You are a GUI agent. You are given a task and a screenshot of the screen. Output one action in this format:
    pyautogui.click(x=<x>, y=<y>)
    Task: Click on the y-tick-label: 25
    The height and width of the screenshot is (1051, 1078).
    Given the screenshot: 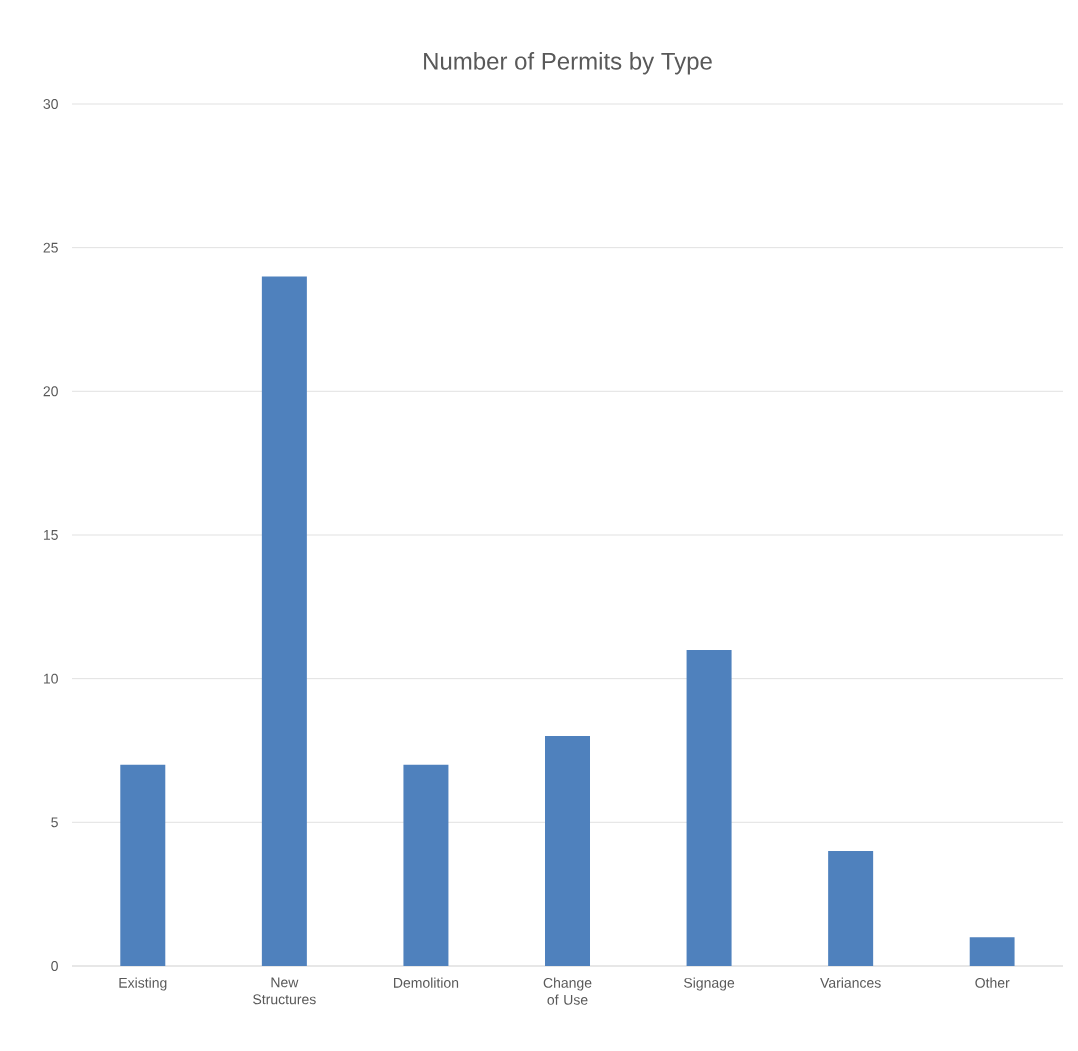 What is the action you would take?
    pyautogui.click(x=50, y=247)
    